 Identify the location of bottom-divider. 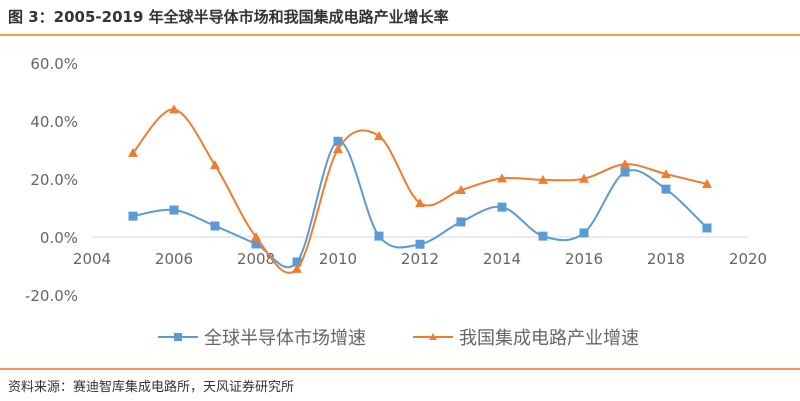
(400, 369).